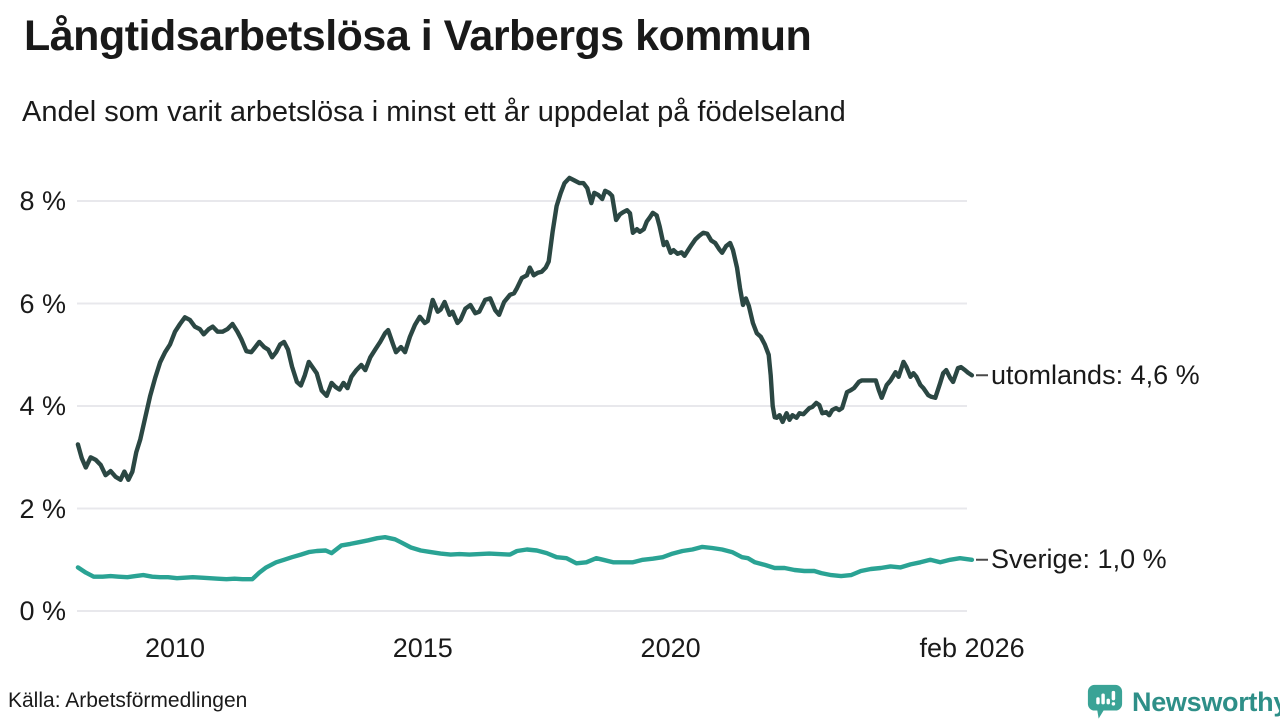  Describe the element at coordinates (972, 648) in the screenshot. I see `x-axis-tick-label: feb 2026` at that location.